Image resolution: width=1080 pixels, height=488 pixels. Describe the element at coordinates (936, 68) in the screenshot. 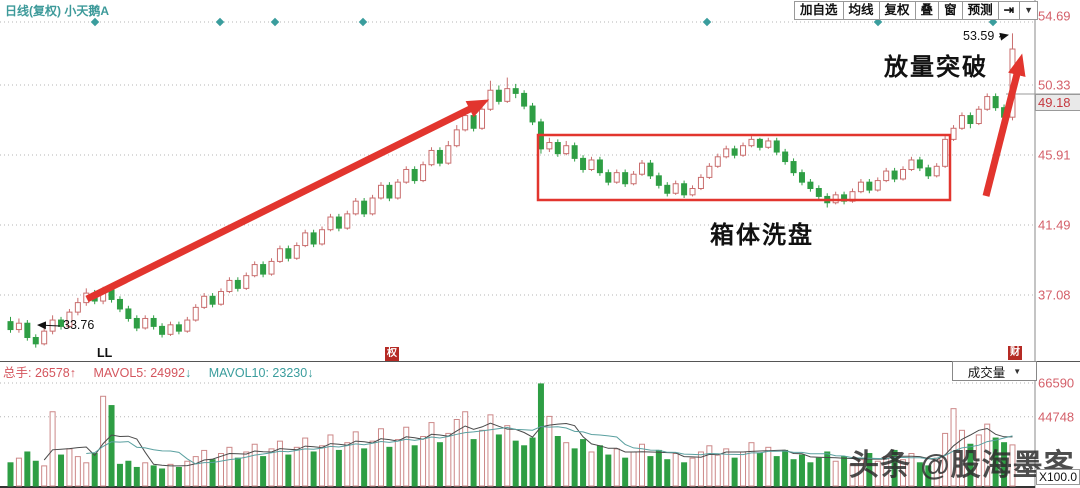

I see `breakout-annotation: 放量突破` at that location.